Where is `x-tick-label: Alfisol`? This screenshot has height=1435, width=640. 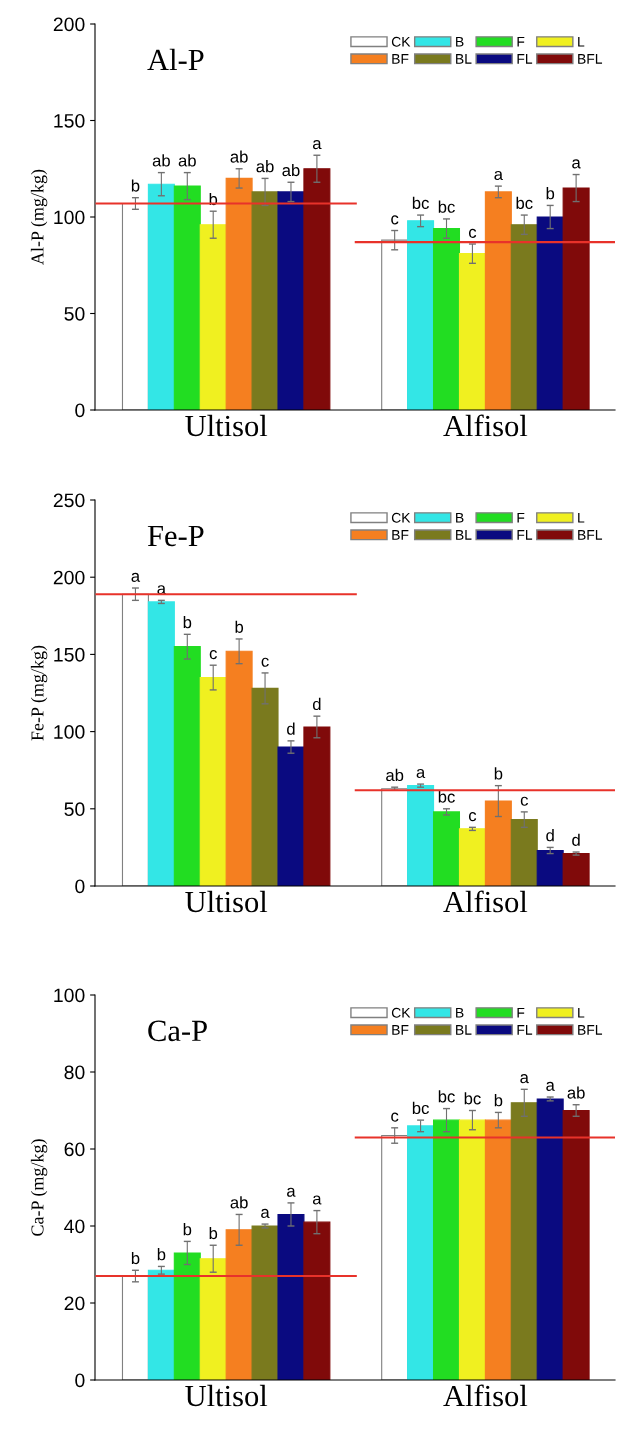
x-tick-label: Alfisol is located at coordinates (485, 425).